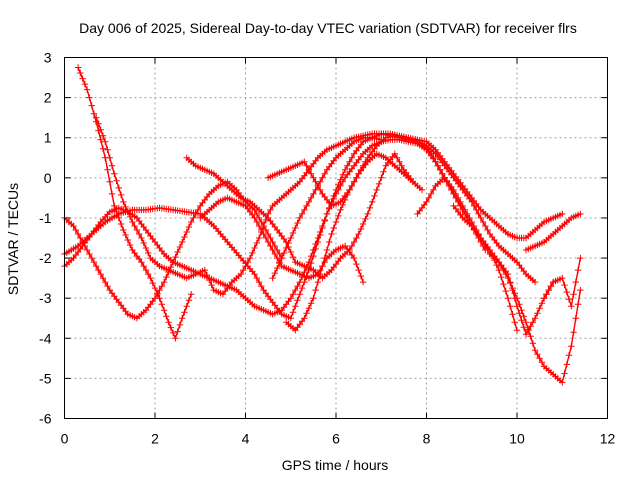  I want to click on series-markers-track-j, so click(354, 242).